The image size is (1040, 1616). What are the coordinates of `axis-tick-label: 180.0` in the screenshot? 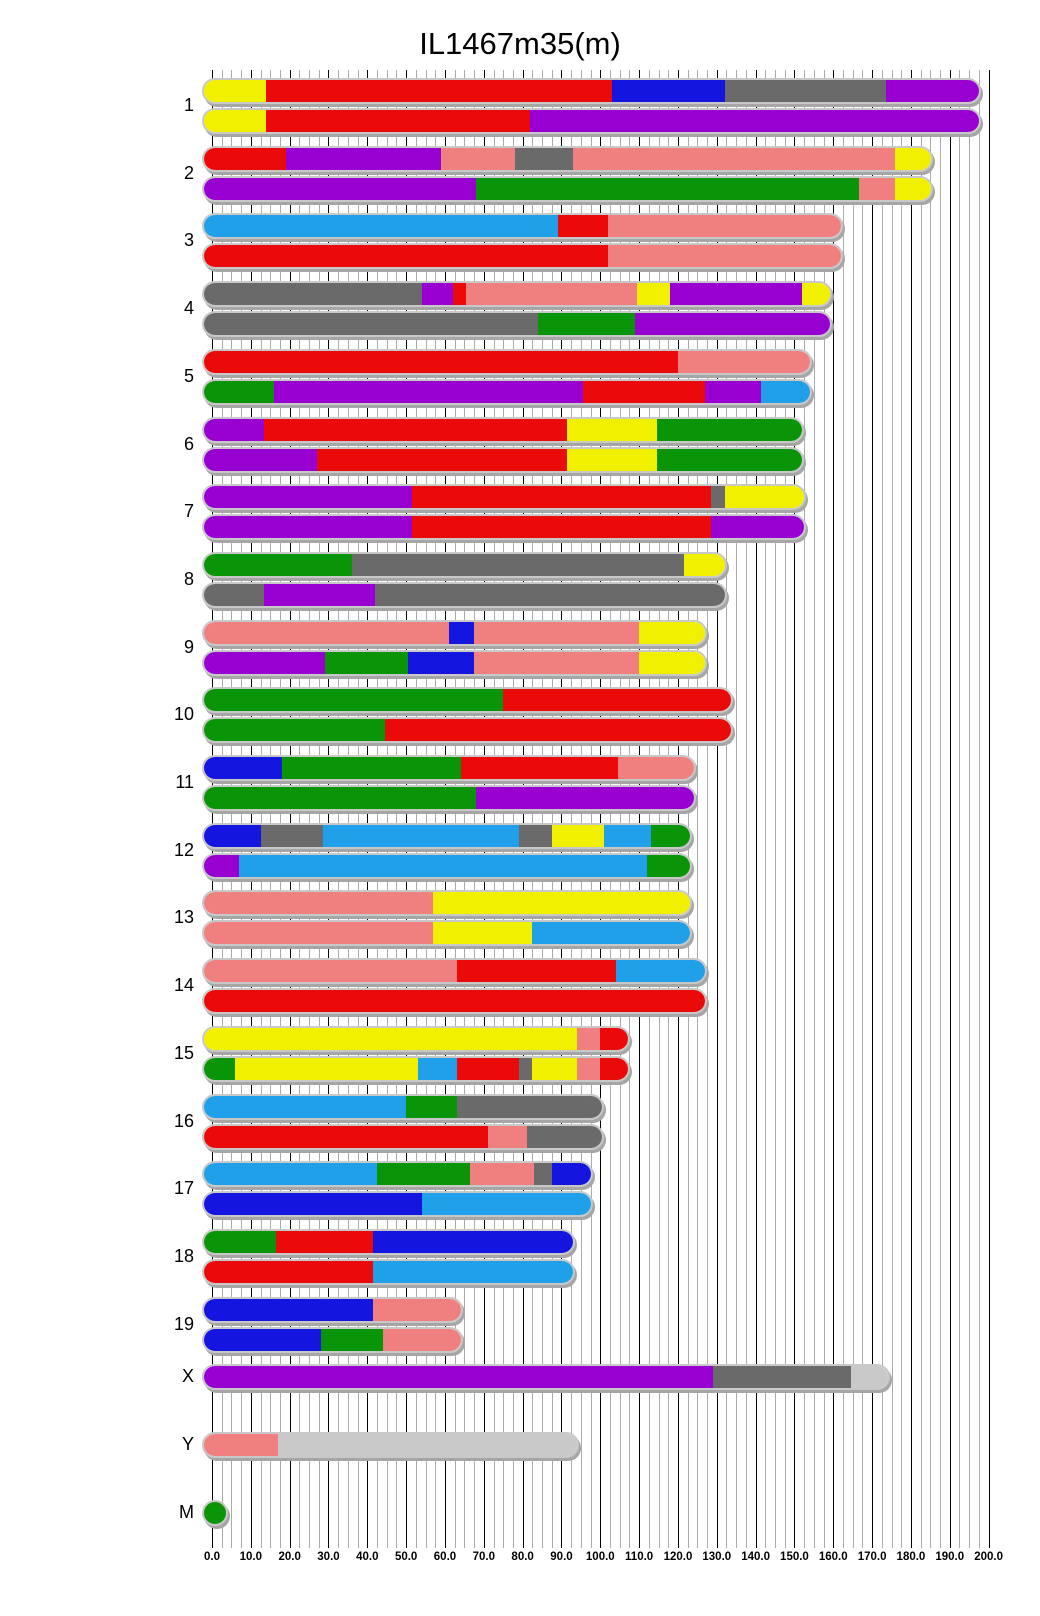 It's located at (911, 1557).